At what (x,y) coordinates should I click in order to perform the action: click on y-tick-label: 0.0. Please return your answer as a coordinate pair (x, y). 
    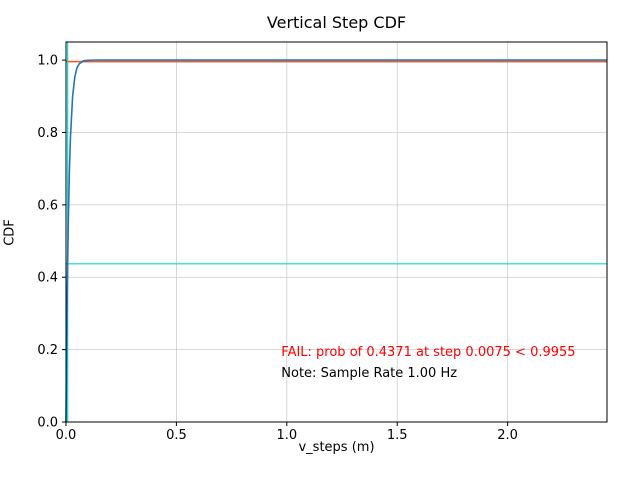
    Looking at the image, I should click on (47, 423).